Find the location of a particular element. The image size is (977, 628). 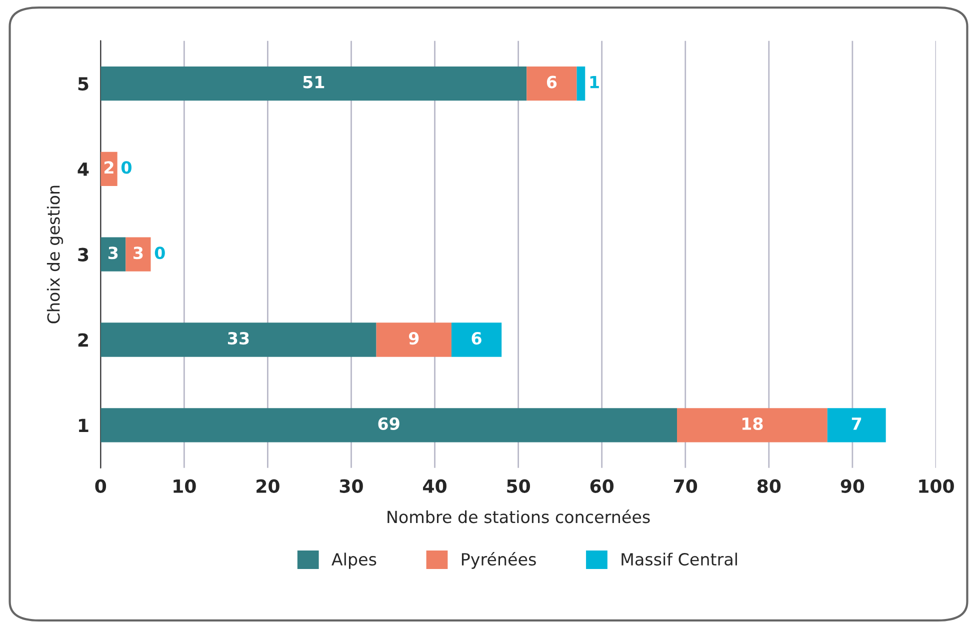

x-tick-label: 60 is located at coordinates (602, 486).